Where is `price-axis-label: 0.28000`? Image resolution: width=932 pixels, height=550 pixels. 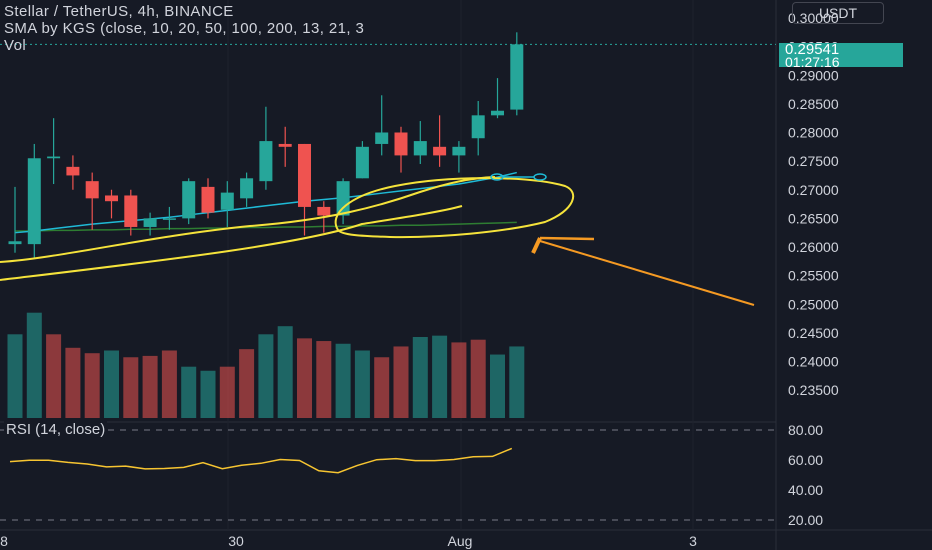
price-axis-label: 0.28000 is located at coordinates (813, 133).